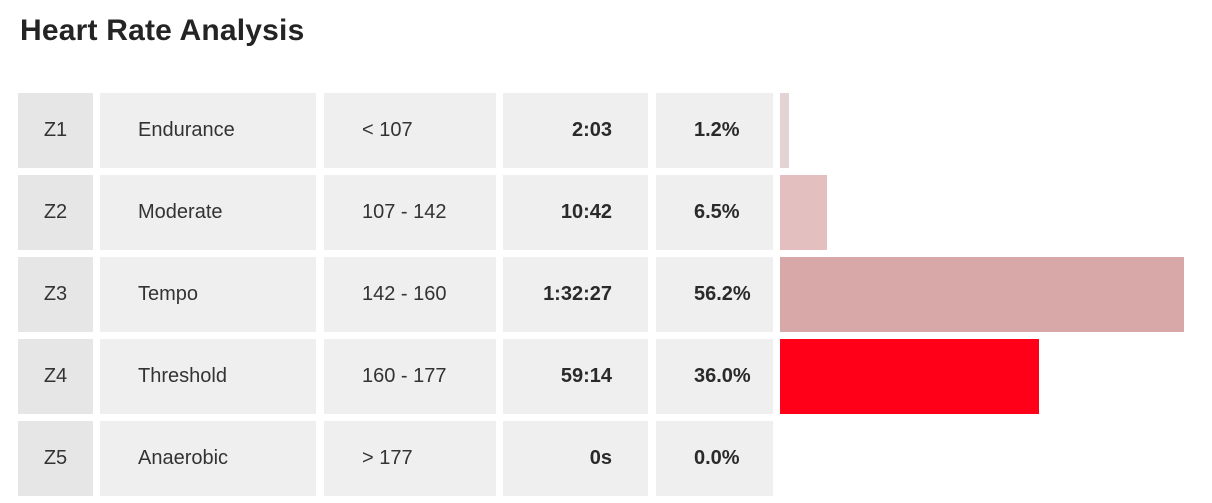 The width and height of the screenshot is (1212, 503). What do you see at coordinates (575, 376) in the screenshot?
I see `zone-time: 59:14` at bounding box center [575, 376].